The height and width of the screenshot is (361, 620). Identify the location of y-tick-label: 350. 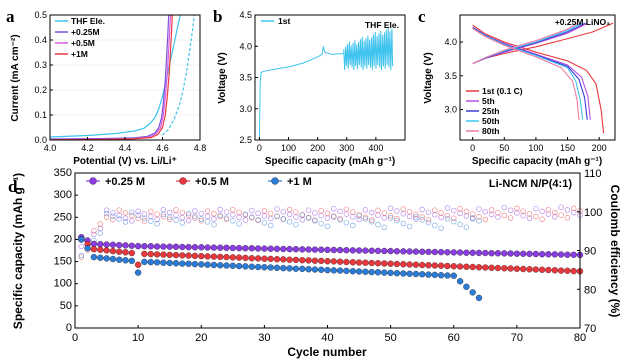
(63, 173).